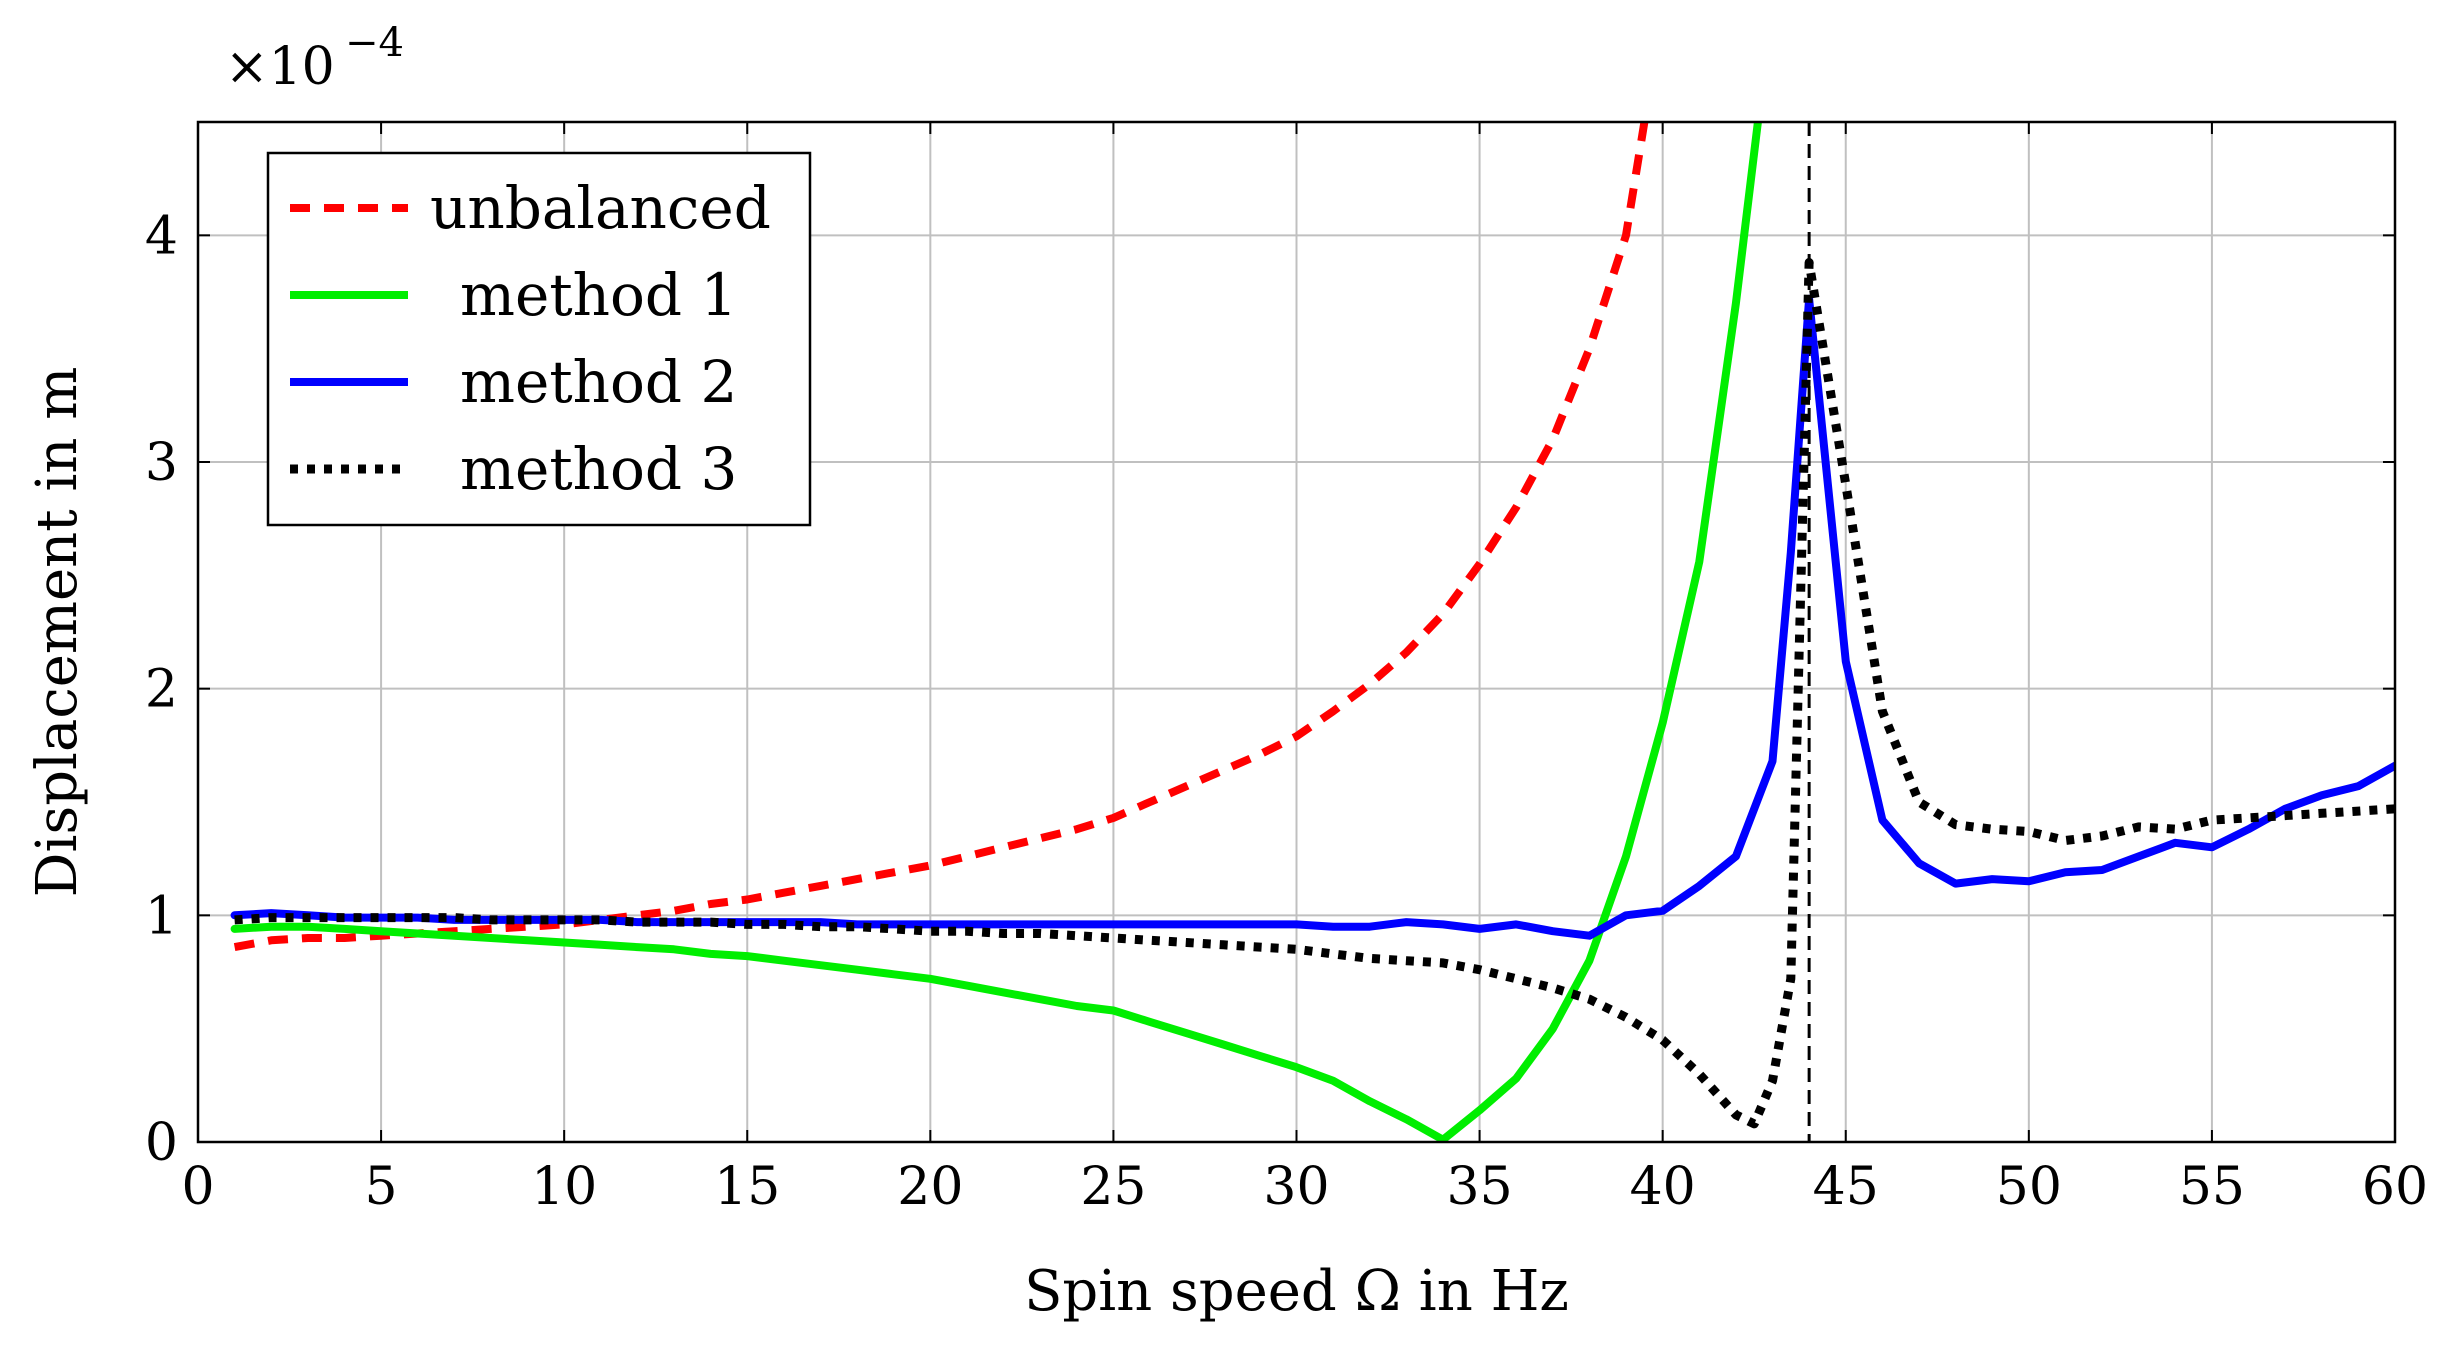 The width and height of the screenshot is (2457, 1363). I want to click on y-tick-label: 0, so click(161, 1143).